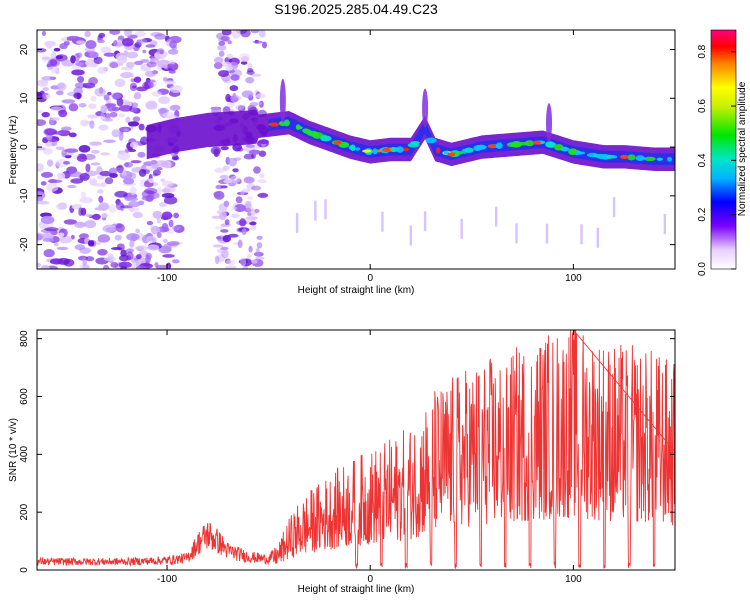 The image size is (750, 600). I want to click on snr-y-tick-label: 200, so click(24, 511).